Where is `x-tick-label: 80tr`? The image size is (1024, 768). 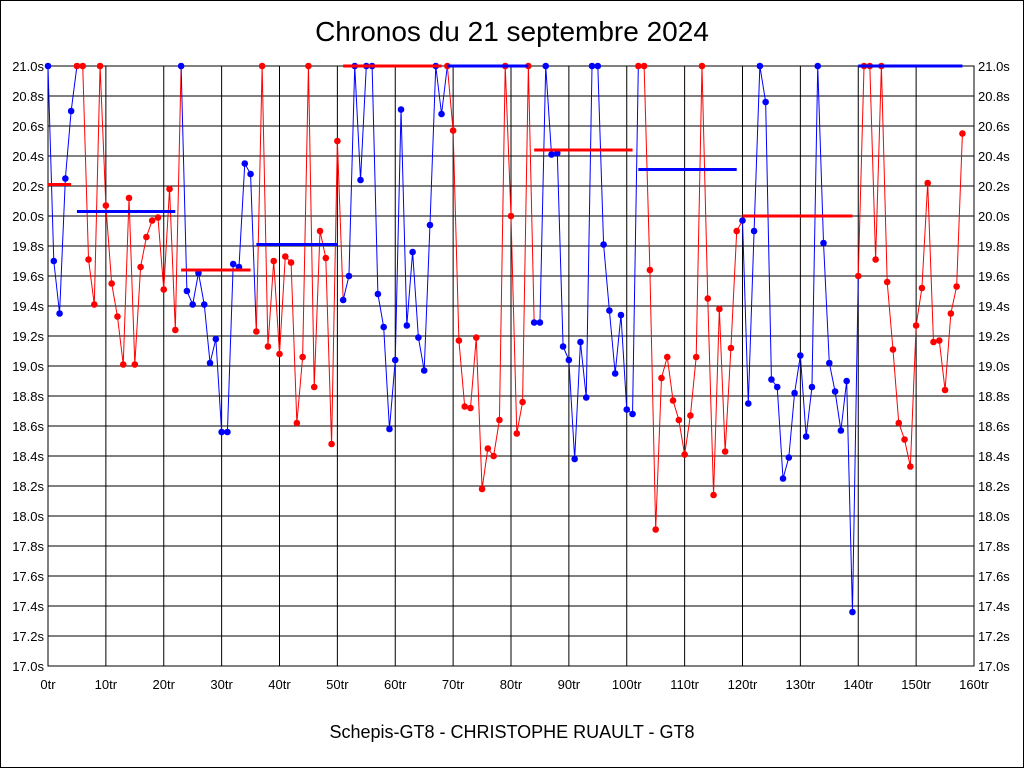
x-tick-label: 80tr is located at coordinates (511, 684).